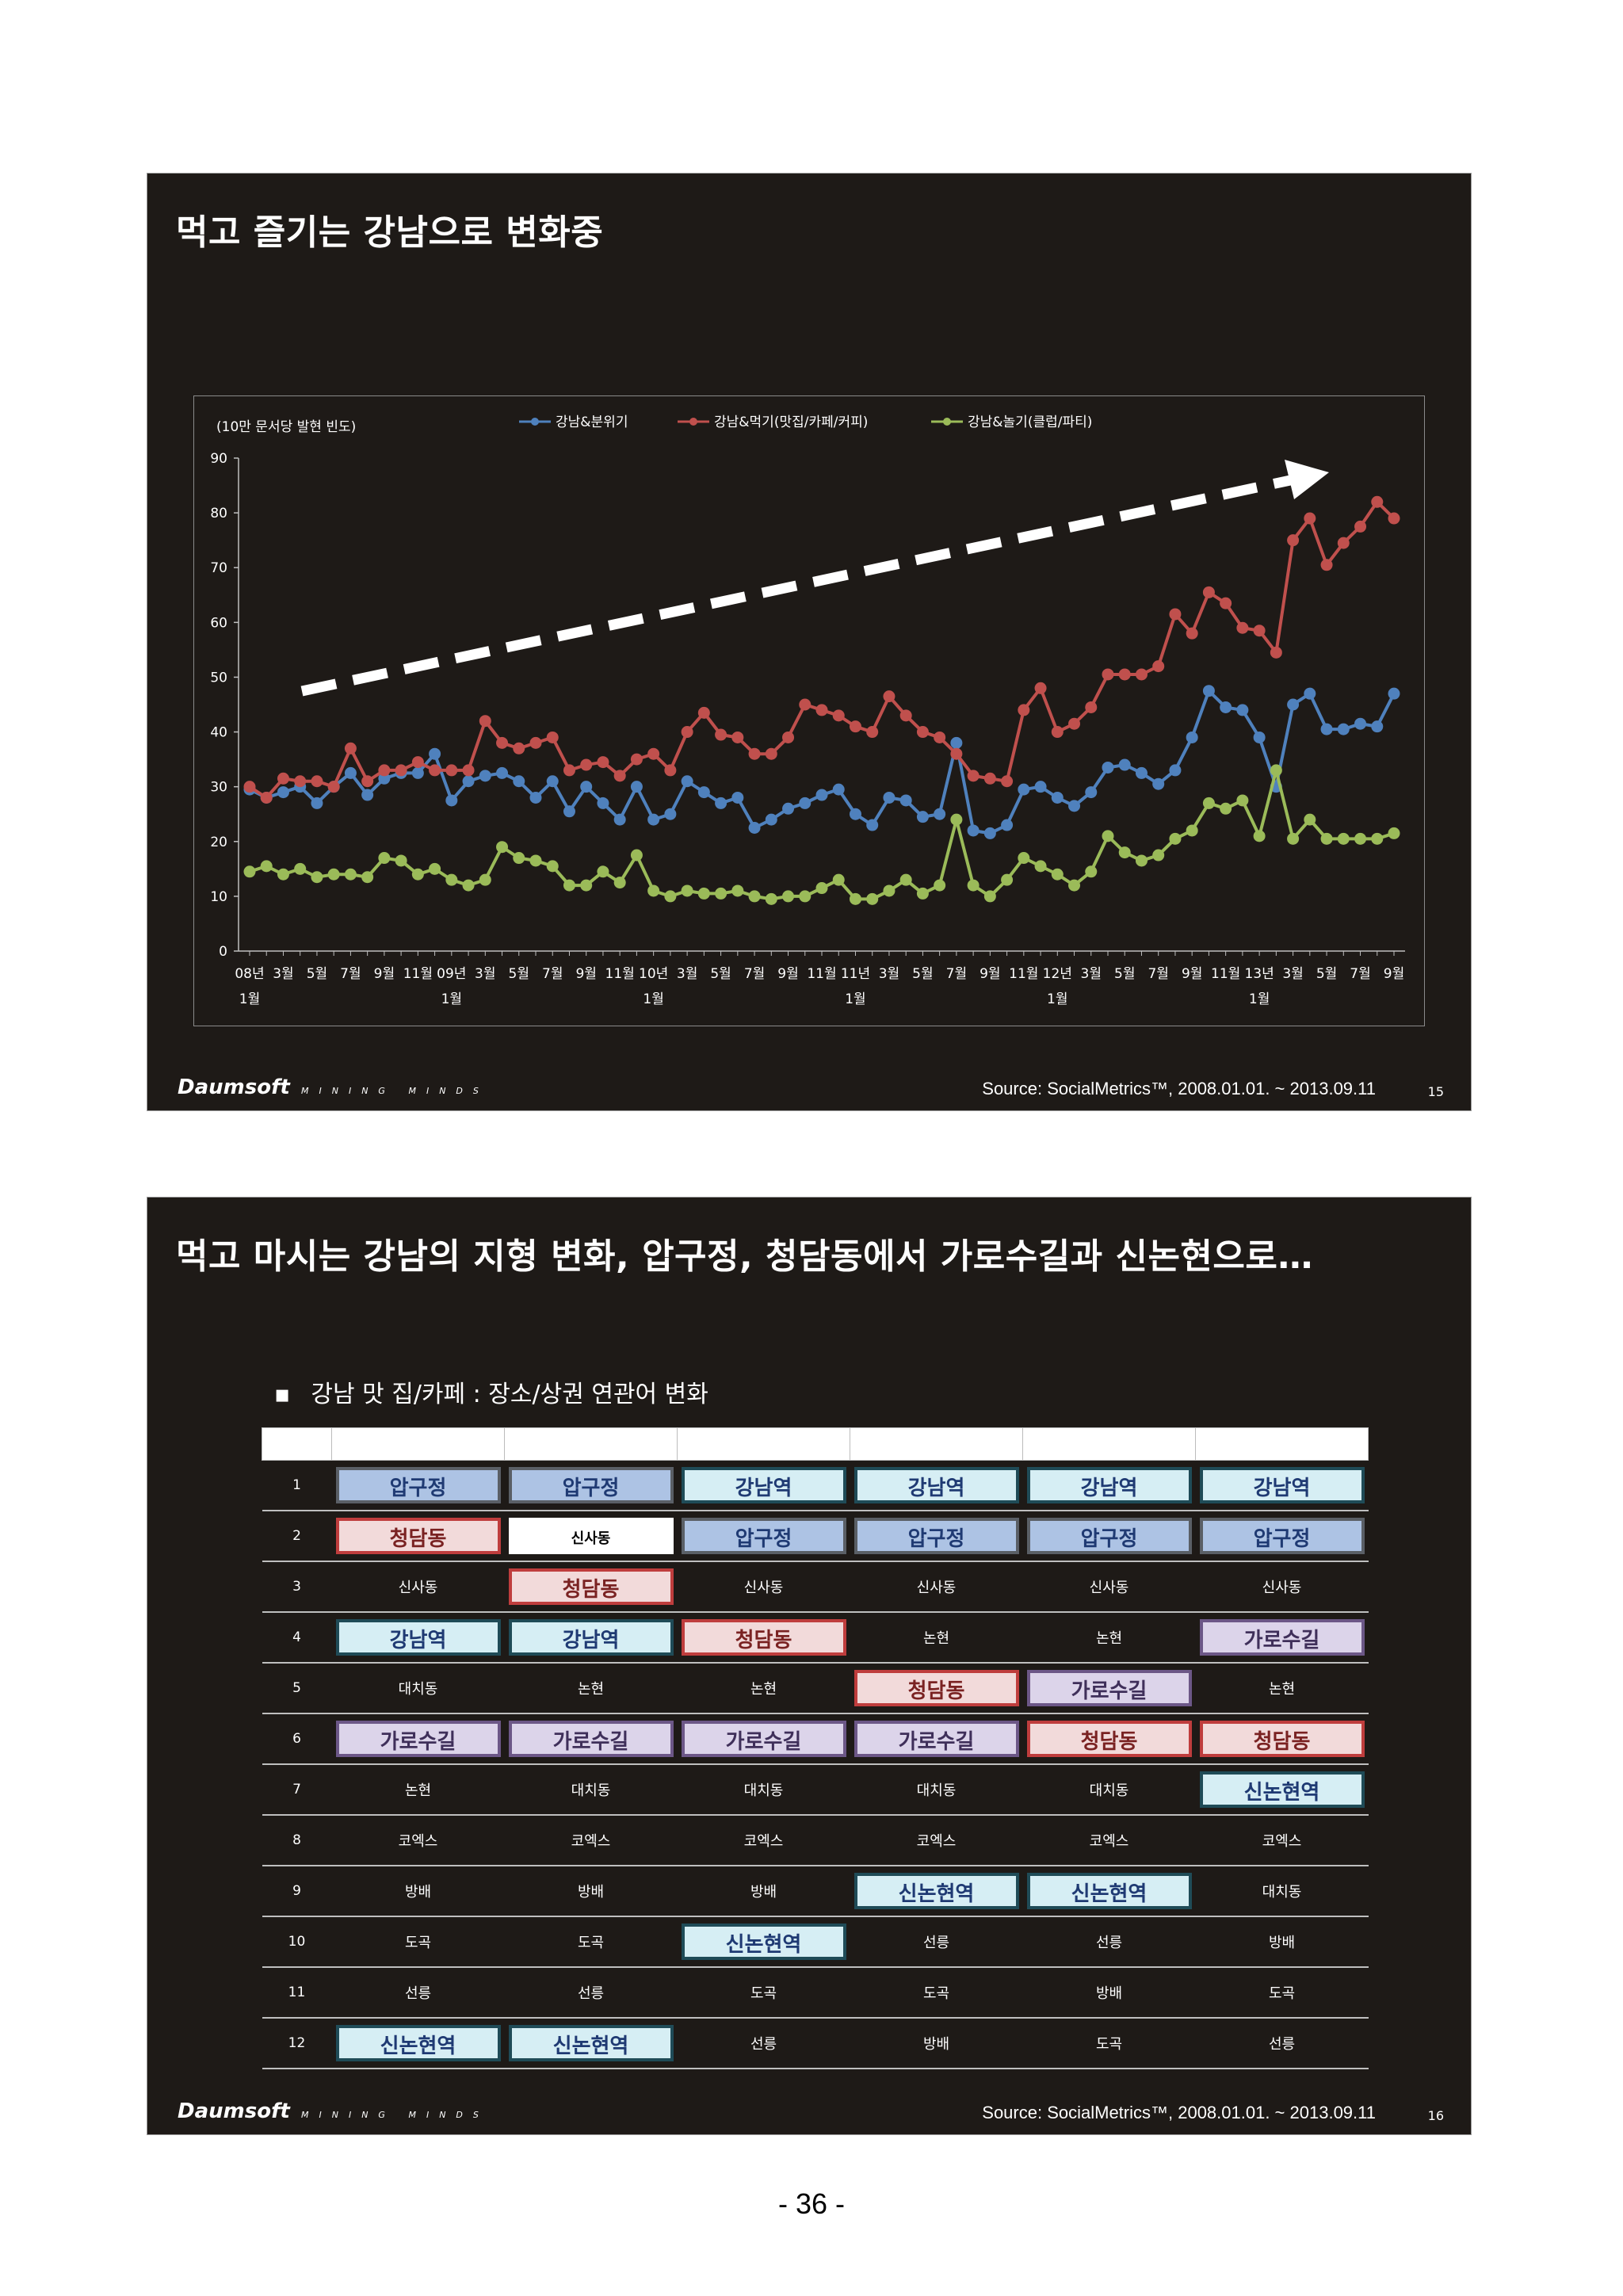 The height and width of the screenshot is (2296, 1623). I want to click on place-chip-white: 신사동, so click(591, 1536).